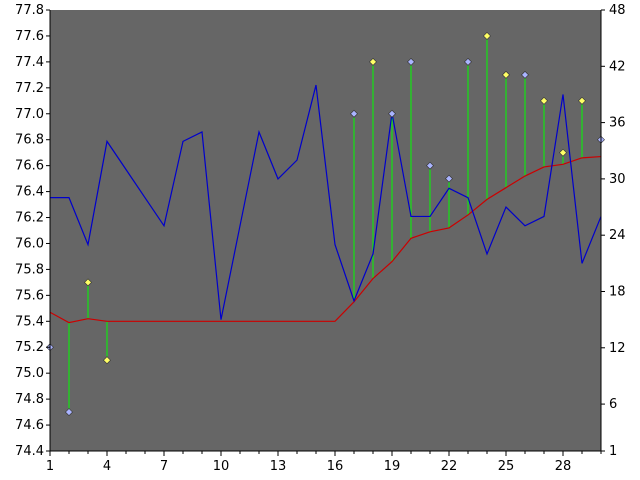  I want to click on right-axis-tick-label: 6, so click(613, 404).